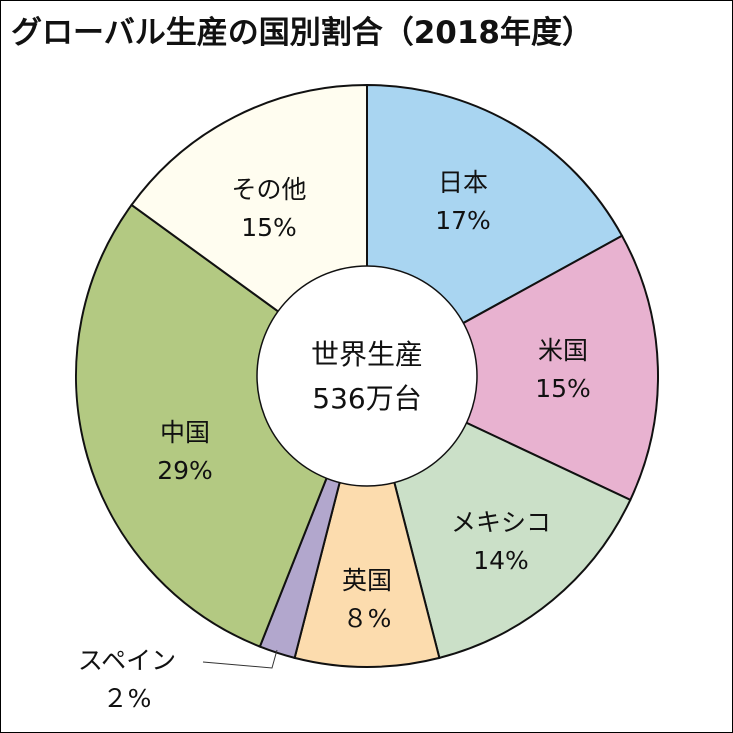 This screenshot has height=733, width=733. Describe the element at coordinates (240, 659) in the screenshot. I see `leader-line` at that location.